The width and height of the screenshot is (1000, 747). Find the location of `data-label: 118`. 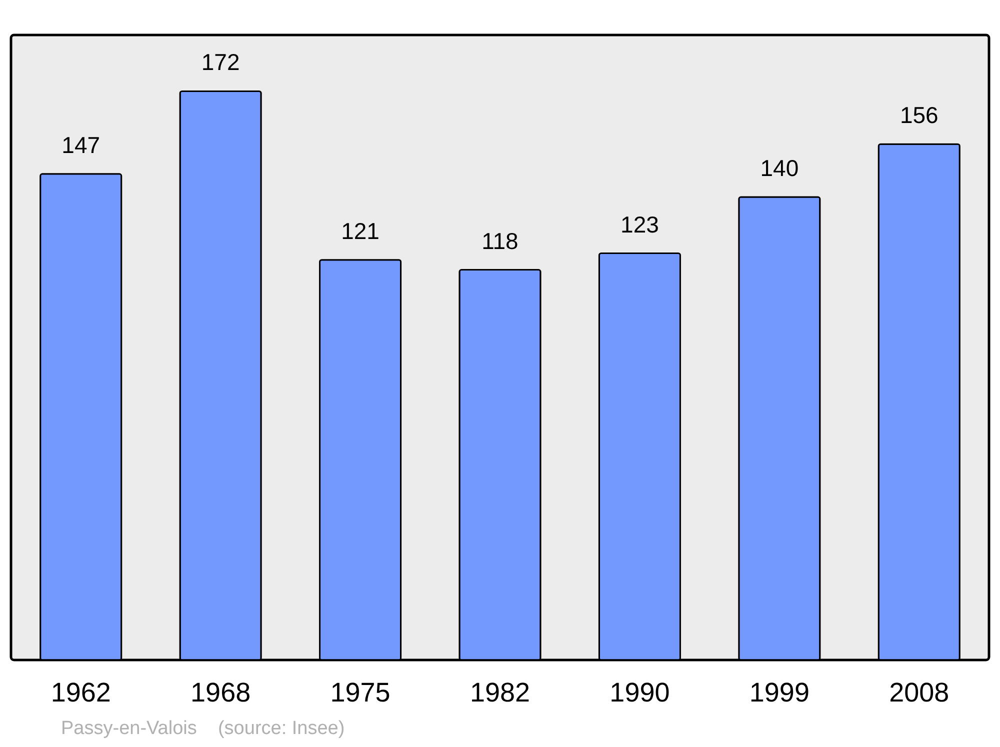

data-label: 118 is located at coordinates (500, 241).